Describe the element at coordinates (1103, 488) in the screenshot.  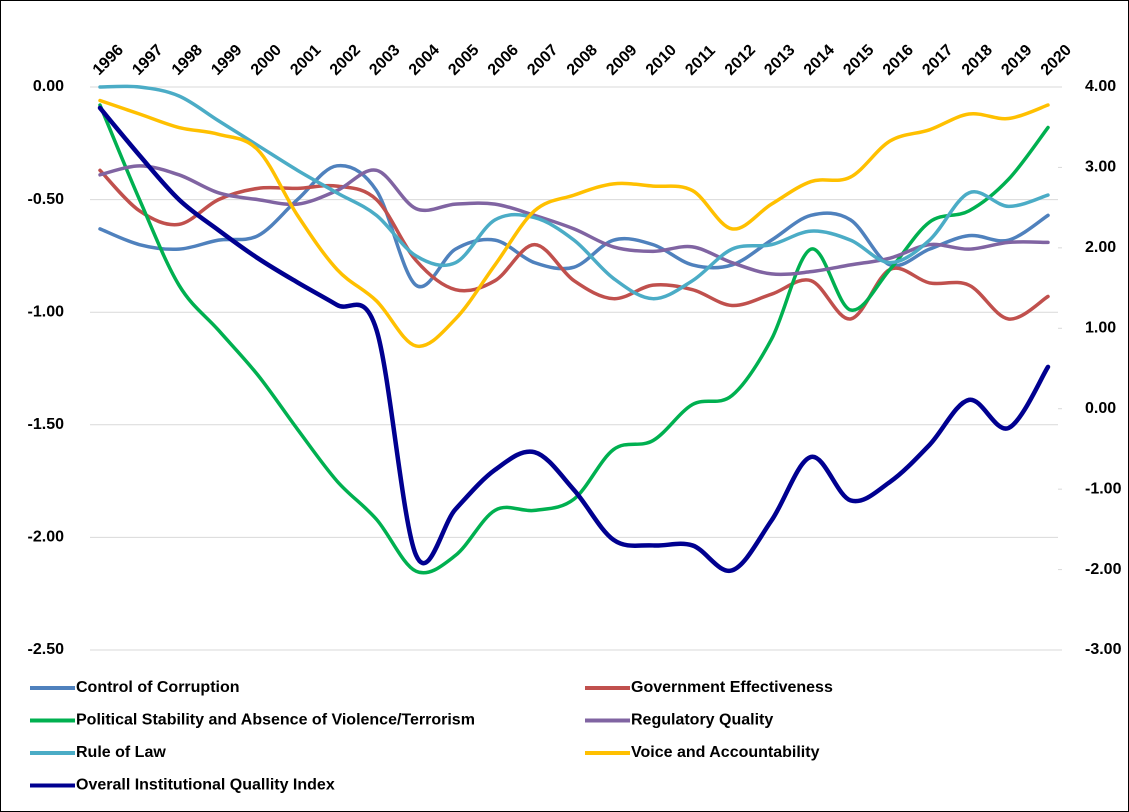
I see `y2-tick-label: -1.00` at that location.